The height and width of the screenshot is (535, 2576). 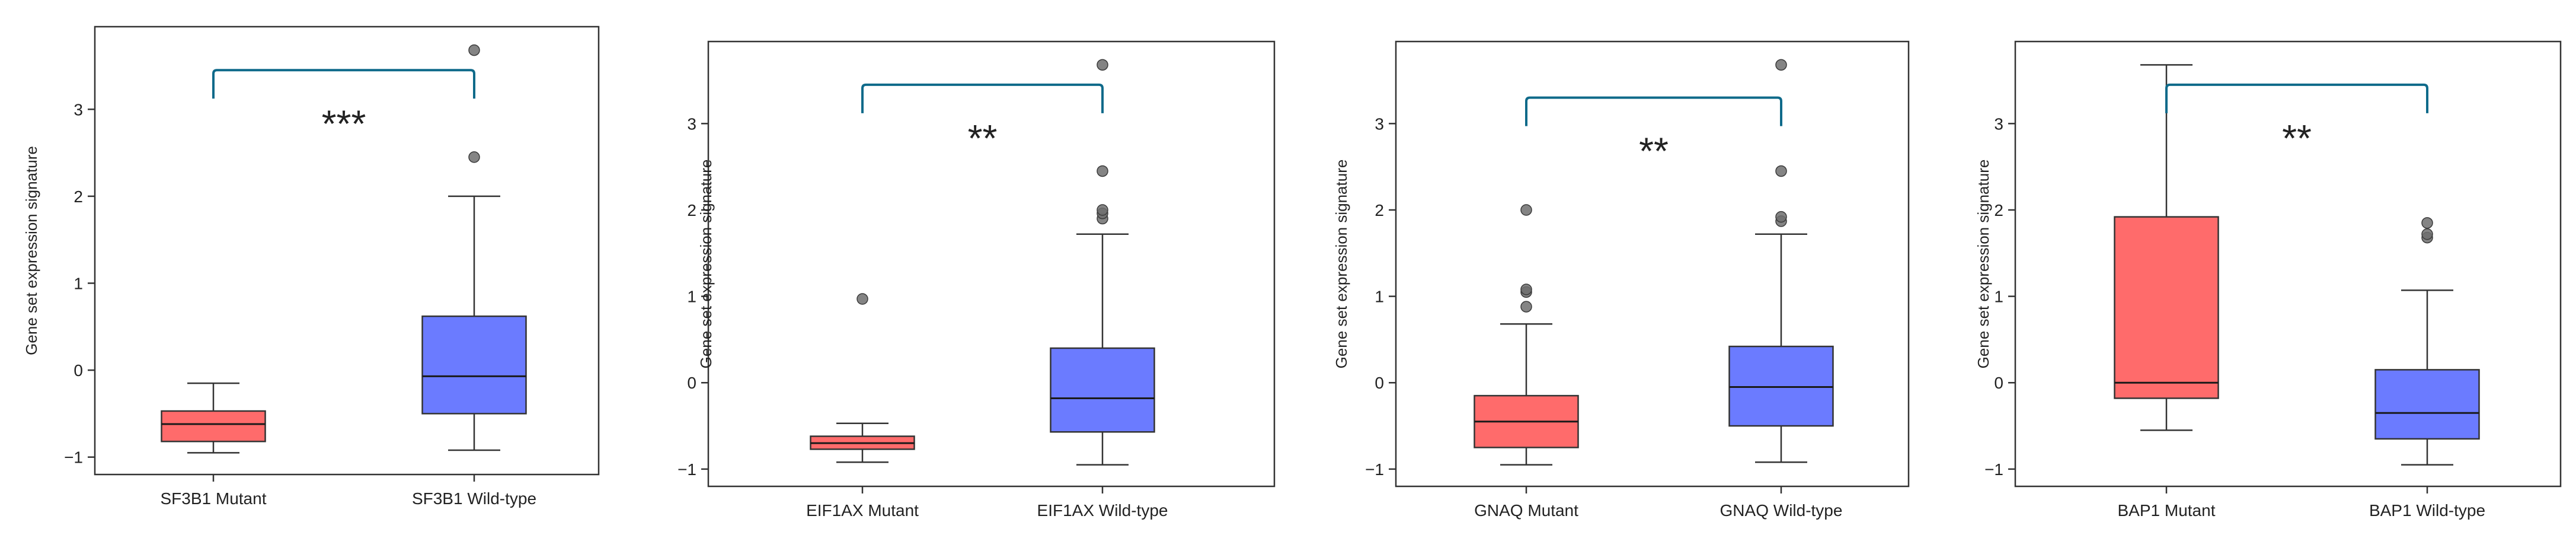 What do you see at coordinates (2167, 510) in the screenshot?
I see `x-tick-label: BAP1 Mutant` at bounding box center [2167, 510].